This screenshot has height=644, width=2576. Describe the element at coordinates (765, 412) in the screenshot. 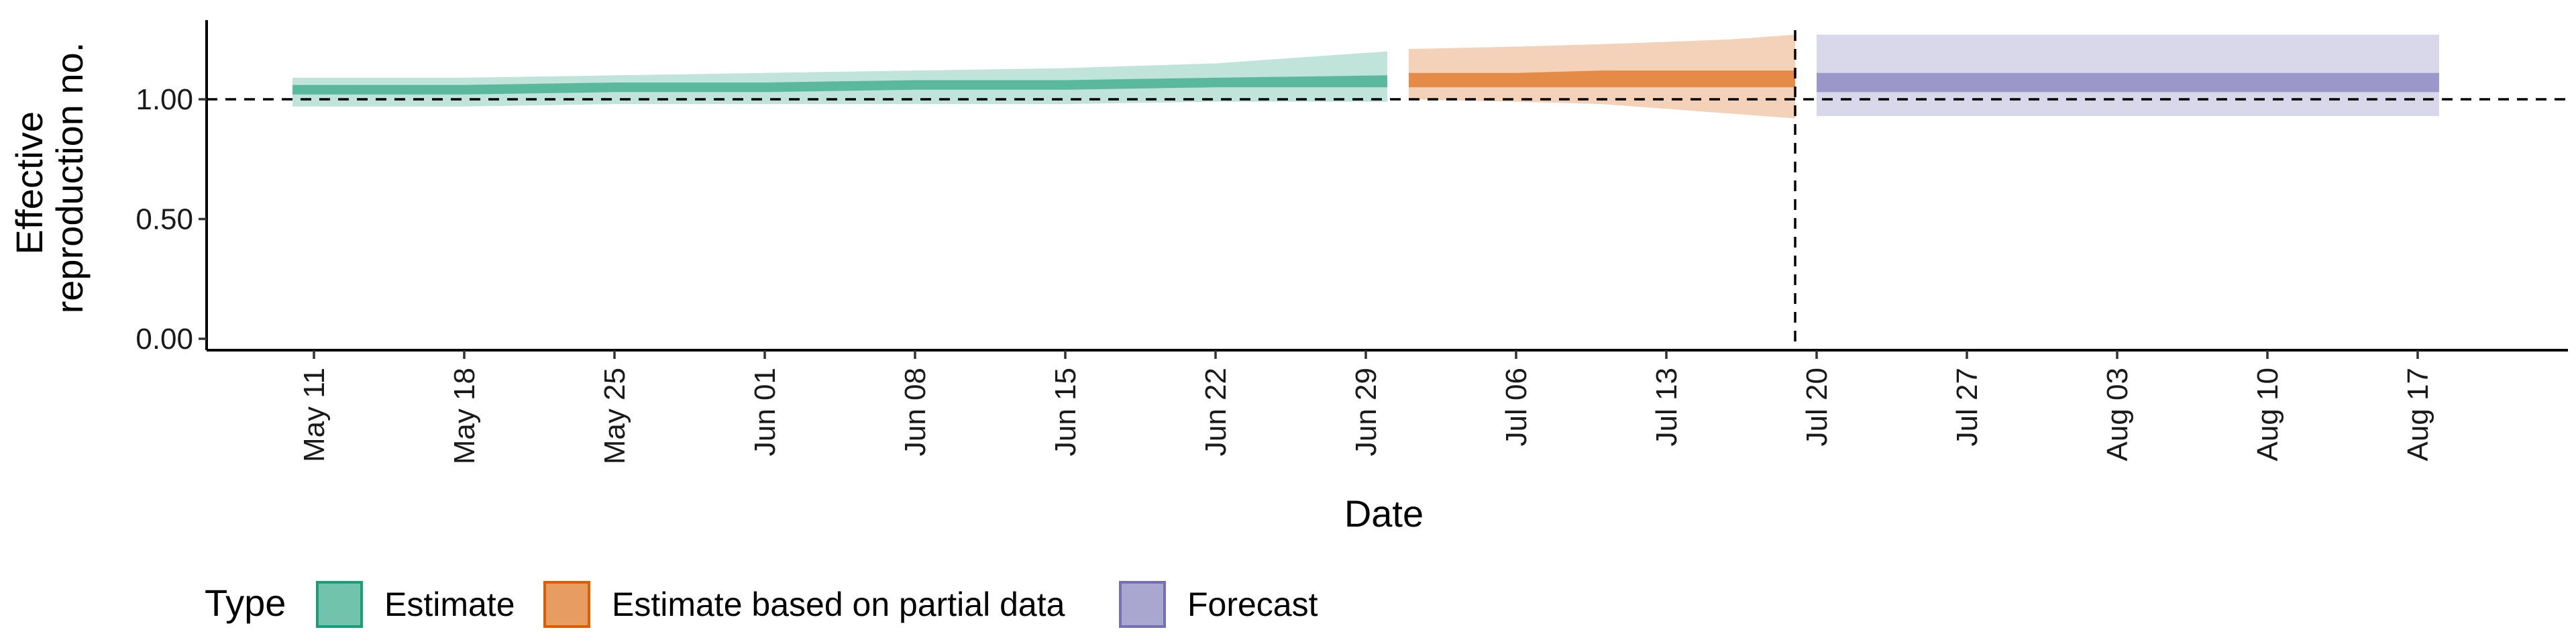

I see `x-tick-label: Jun 01` at that location.